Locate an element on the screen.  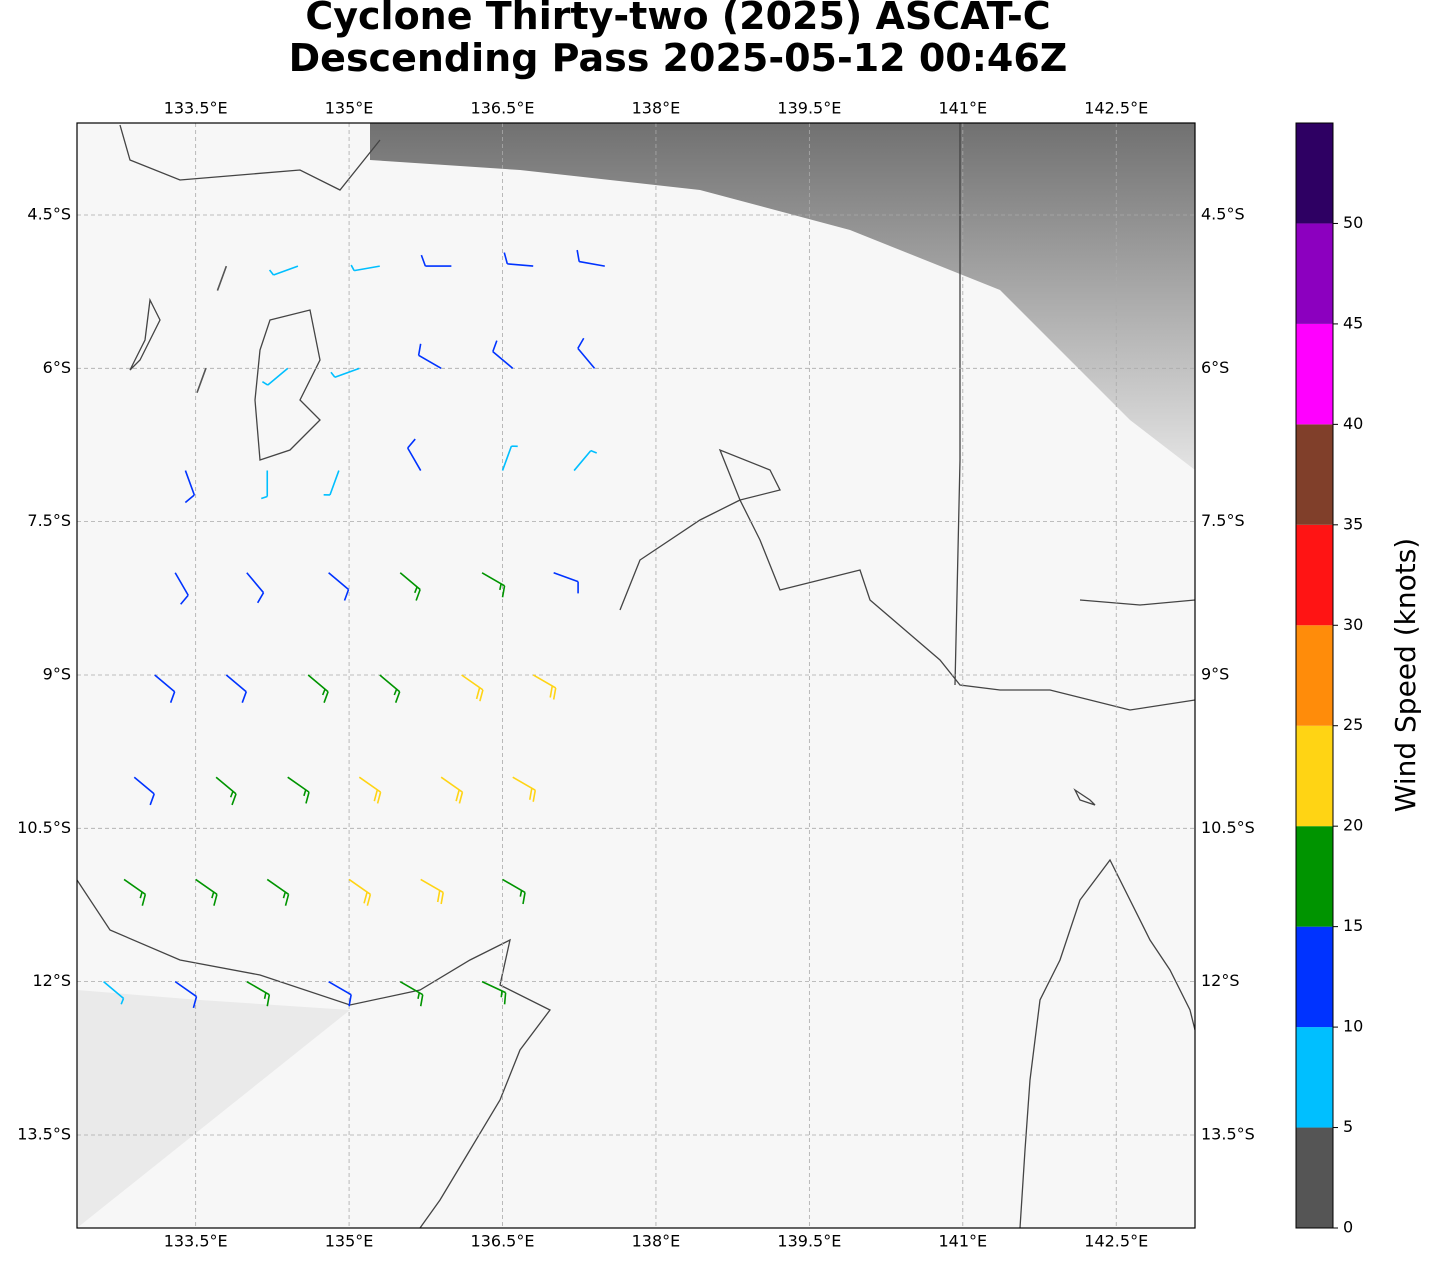
colorbar-tick-label: 45 is located at coordinates (1353, 322).